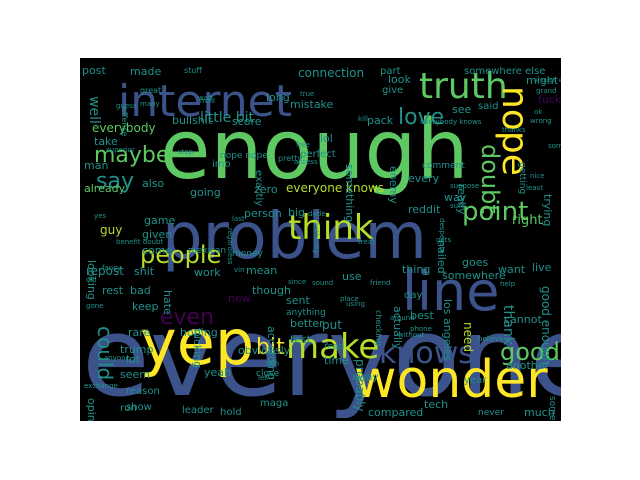 This screenshot has width=640, height=480. Describe the element at coordinates (157, 250) in the screenshot. I see `cloud-word: come` at that location.